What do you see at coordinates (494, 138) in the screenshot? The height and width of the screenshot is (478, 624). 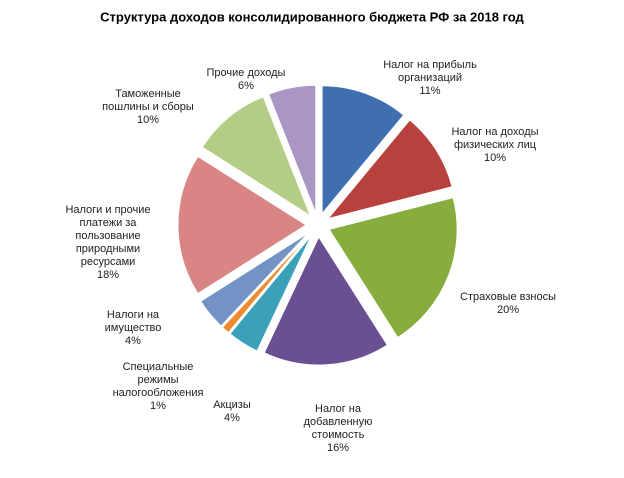 I see `slice-label: Налог на доходы физических лиц` at bounding box center [494, 138].